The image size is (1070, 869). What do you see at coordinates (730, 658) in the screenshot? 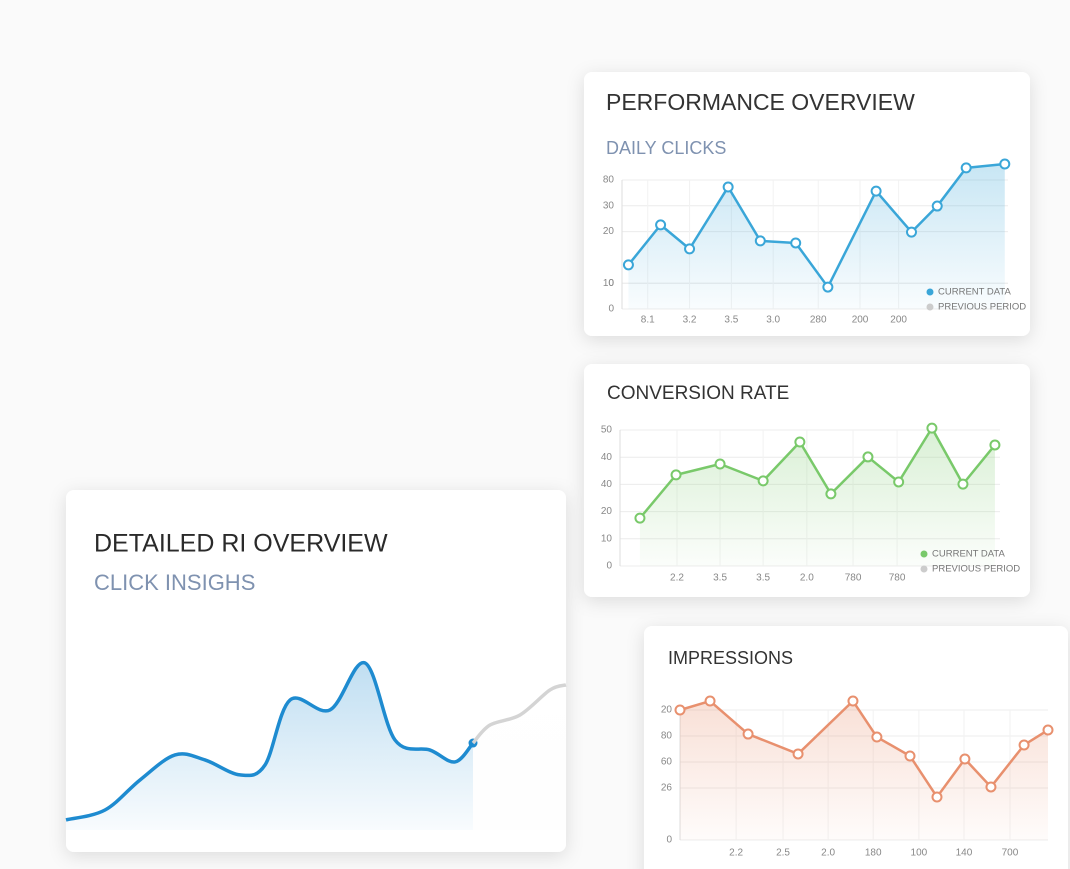
I see `card-title: IMPRESSIONS` at bounding box center [730, 658].